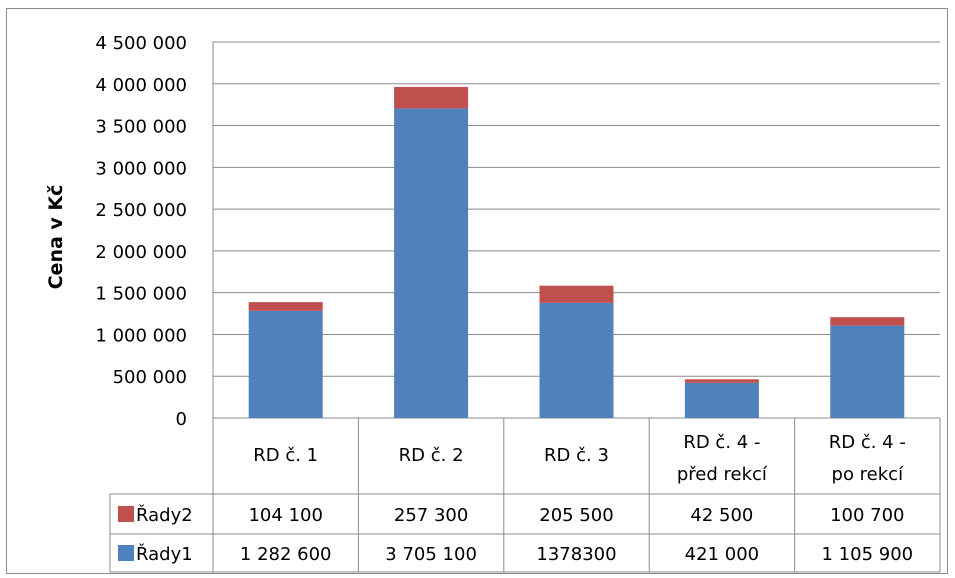  Describe the element at coordinates (431, 515) in the screenshot. I see `table-value: 257 300` at that location.